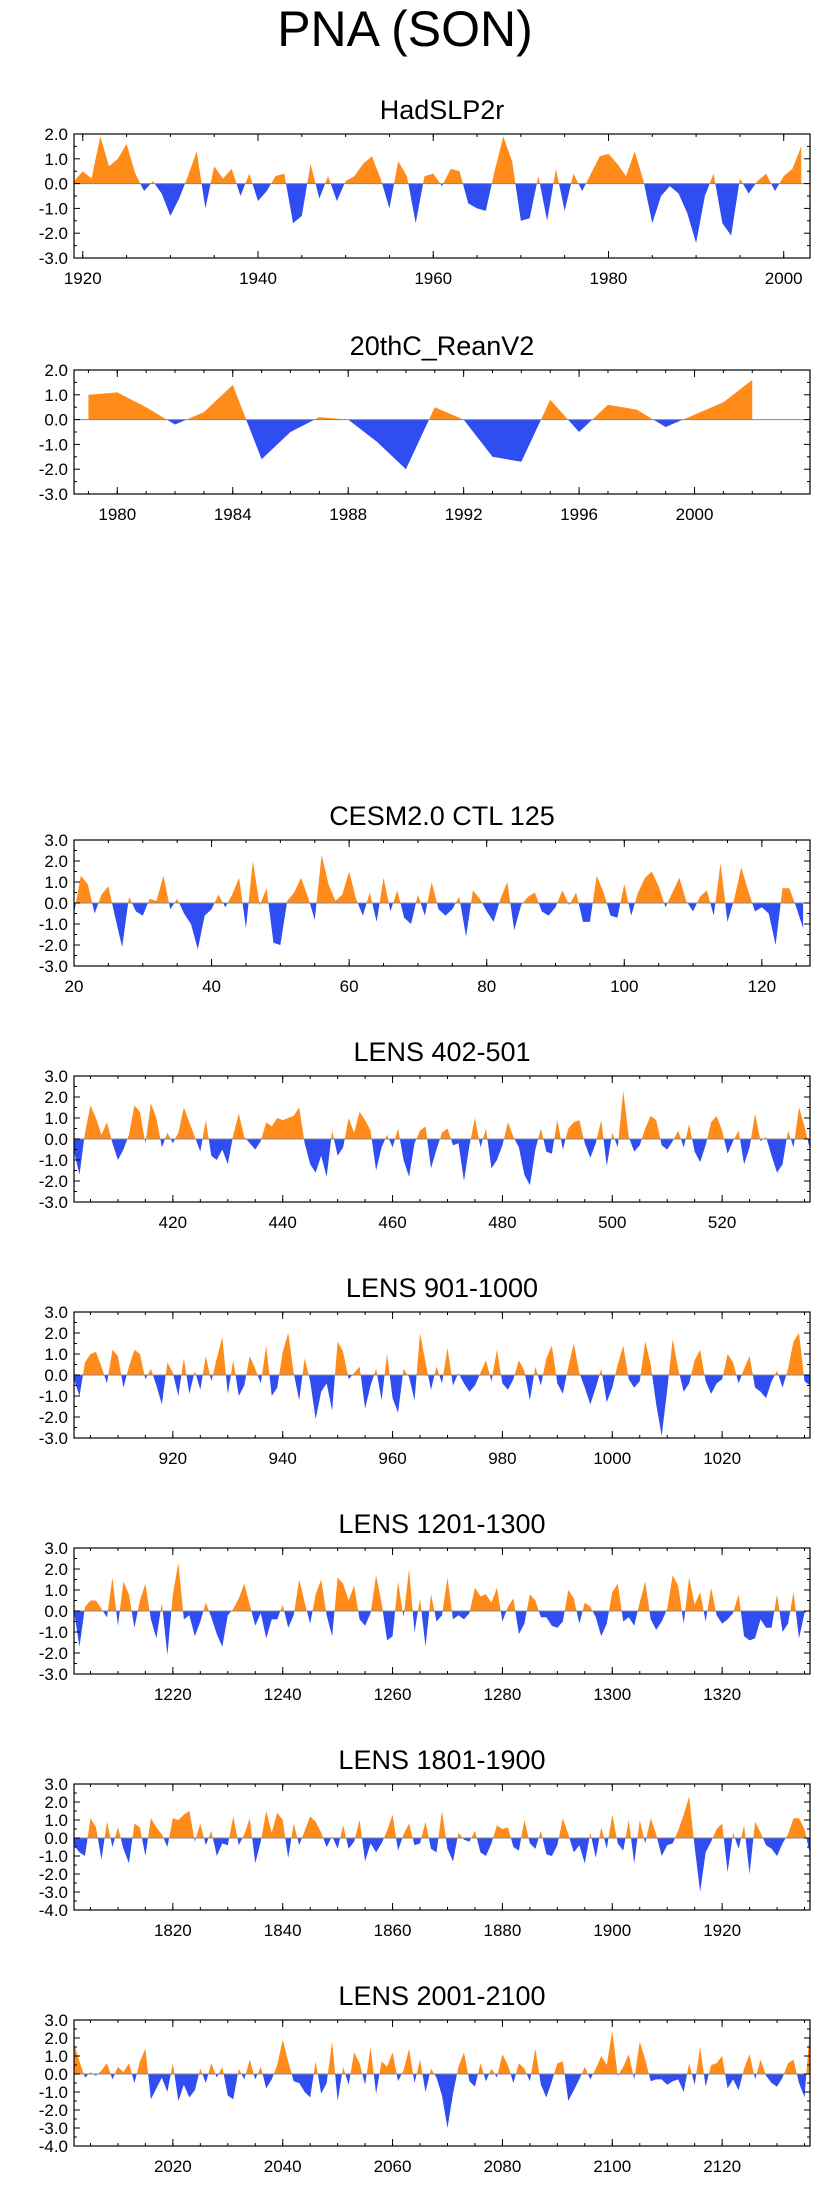  I want to click on x-tick-label: 20, so click(74, 986).